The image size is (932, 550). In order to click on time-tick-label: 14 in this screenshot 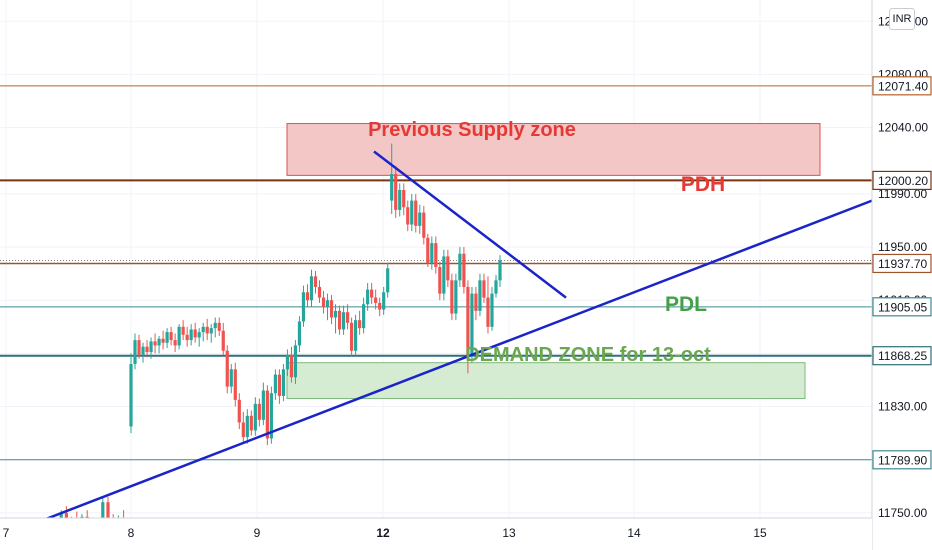, I will do `click(634, 533)`.